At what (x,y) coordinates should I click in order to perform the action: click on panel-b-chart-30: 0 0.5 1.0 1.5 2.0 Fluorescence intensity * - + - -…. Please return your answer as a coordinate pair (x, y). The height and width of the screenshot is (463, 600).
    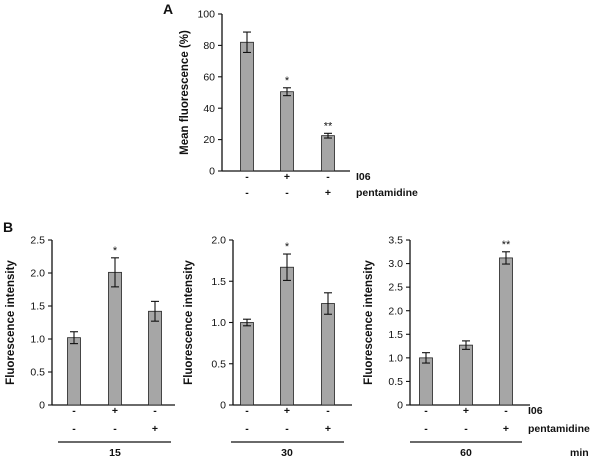
    Looking at the image, I should click on (267, 347).